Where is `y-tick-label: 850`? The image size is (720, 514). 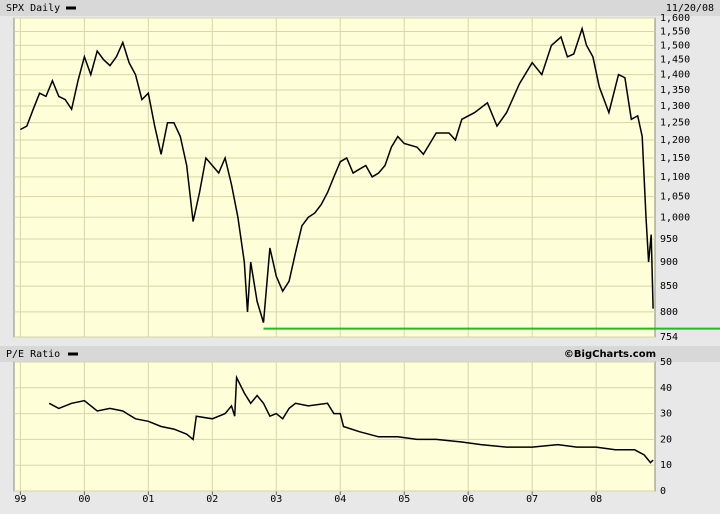
y-tick-label: 850 is located at coordinates (669, 286).